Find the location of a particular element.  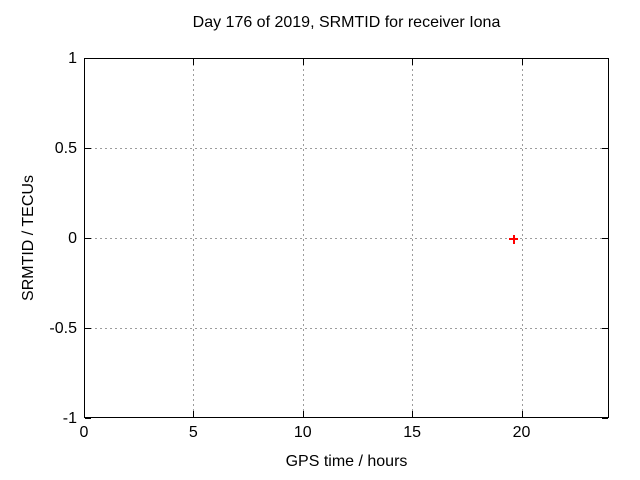

x-axis-label: GPS time / hours is located at coordinates (346, 461).